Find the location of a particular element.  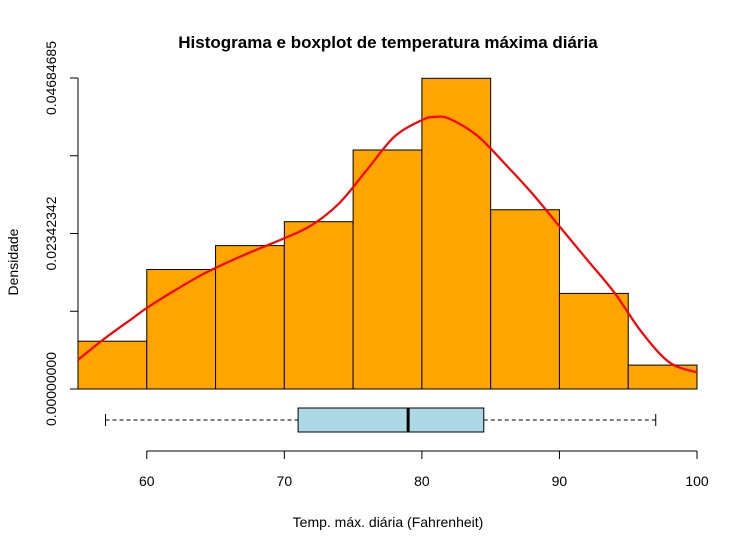

boxplot-box is located at coordinates (391, 420).